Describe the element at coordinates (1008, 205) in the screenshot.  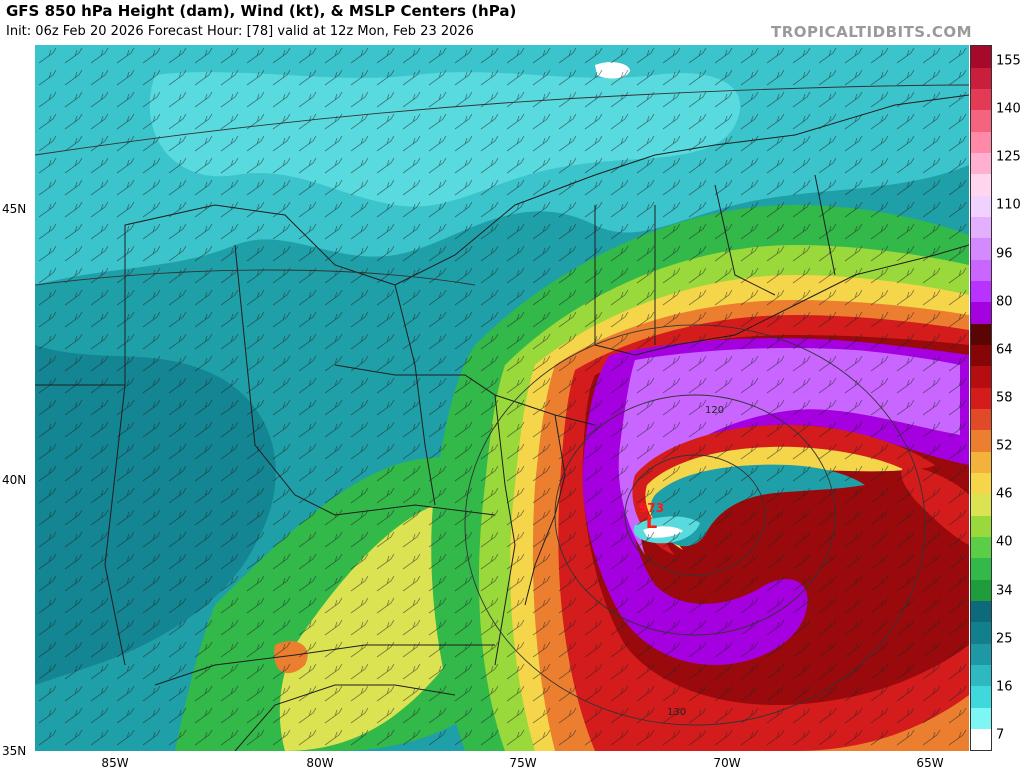
I see `colorbar-label: 110` at that location.